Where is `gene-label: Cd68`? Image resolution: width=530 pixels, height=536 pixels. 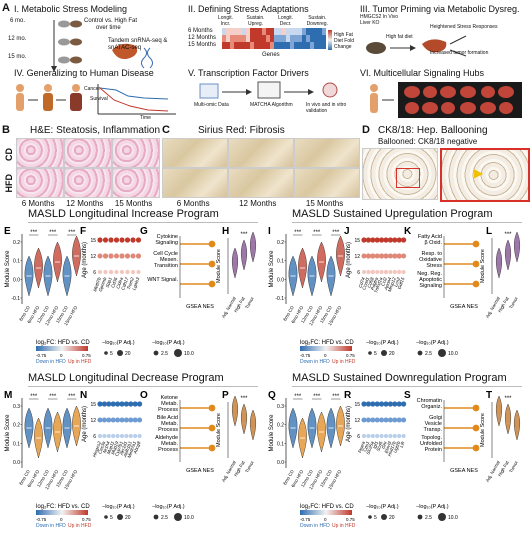
gene-label: Cd68 is located at coordinates (370, 282).